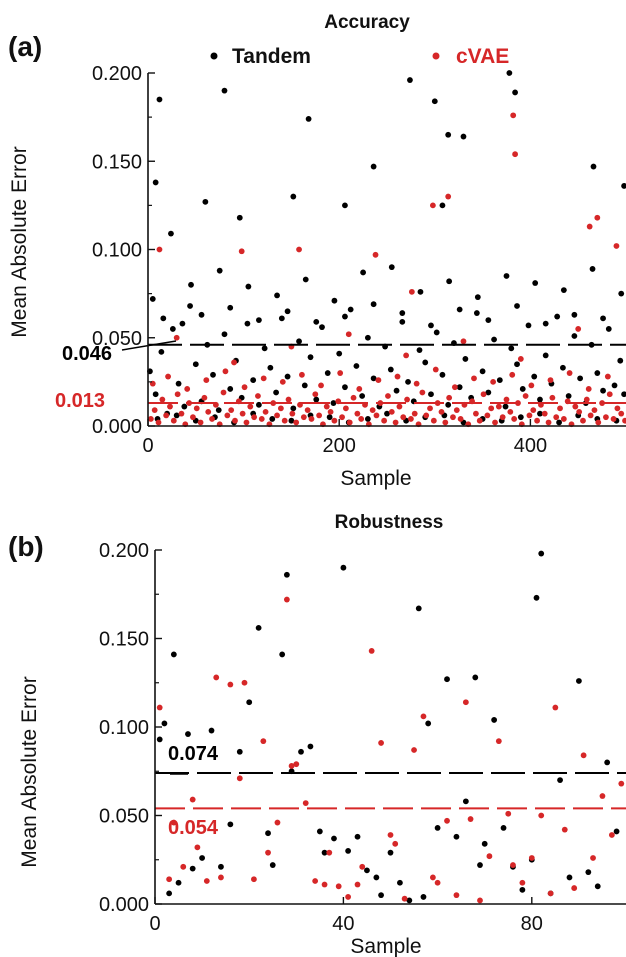  What do you see at coordinates (530, 446) in the screenshot?
I see `panel-a-x-tick-label: 400` at bounding box center [530, 446].